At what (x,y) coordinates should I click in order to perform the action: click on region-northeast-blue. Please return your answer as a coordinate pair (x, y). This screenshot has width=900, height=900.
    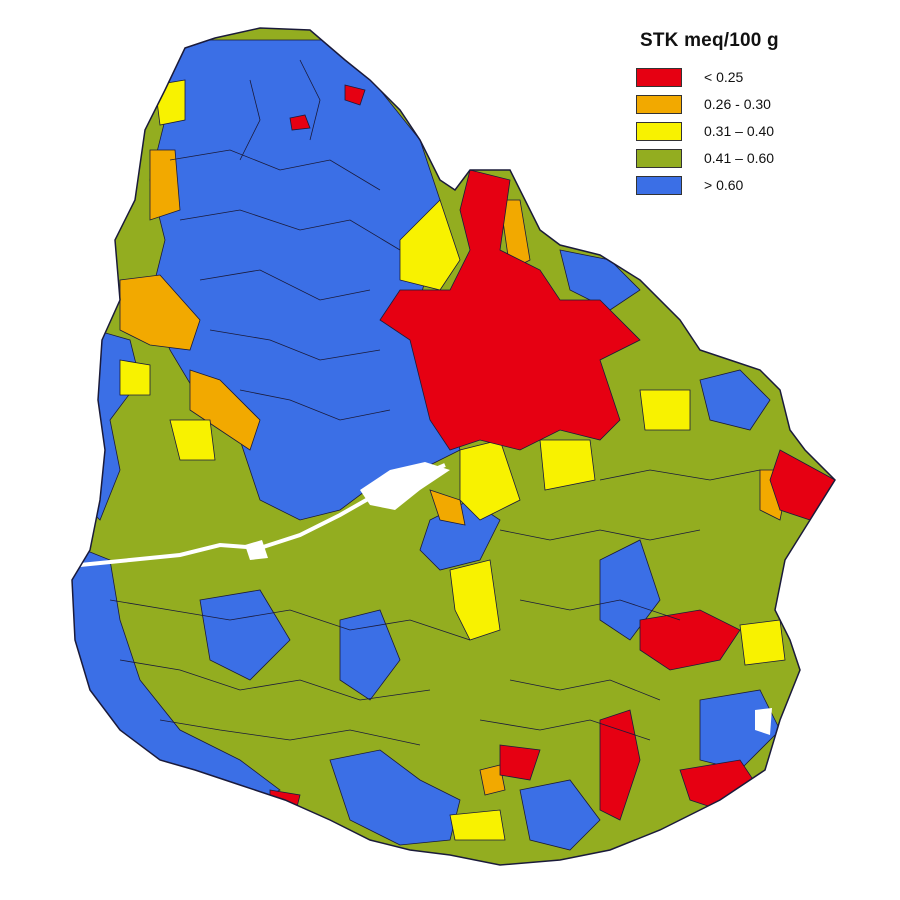
    Looking at the image, I should click on (600, 280).